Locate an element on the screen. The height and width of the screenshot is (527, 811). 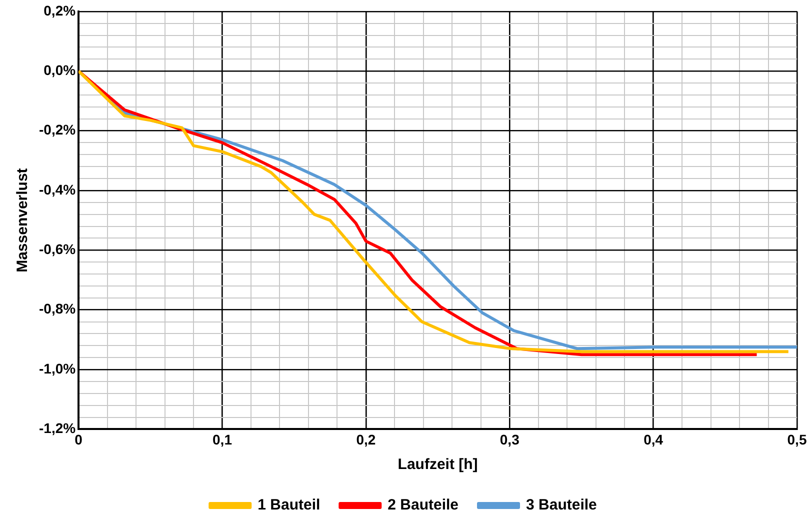
x-tick-label: 0,4 is located at coordinates (654, 439).